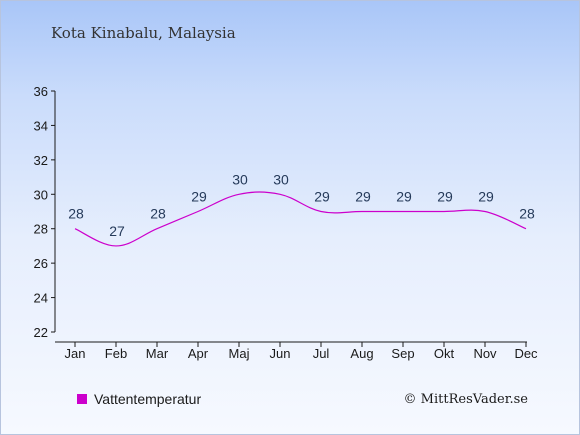 Image resolution: width=580 pixels, height=435 pixels. What do you see at coordinates (321, 353) in the screenshot?
I see `x-tick-label: Jul` at bounding box center [321, 353].